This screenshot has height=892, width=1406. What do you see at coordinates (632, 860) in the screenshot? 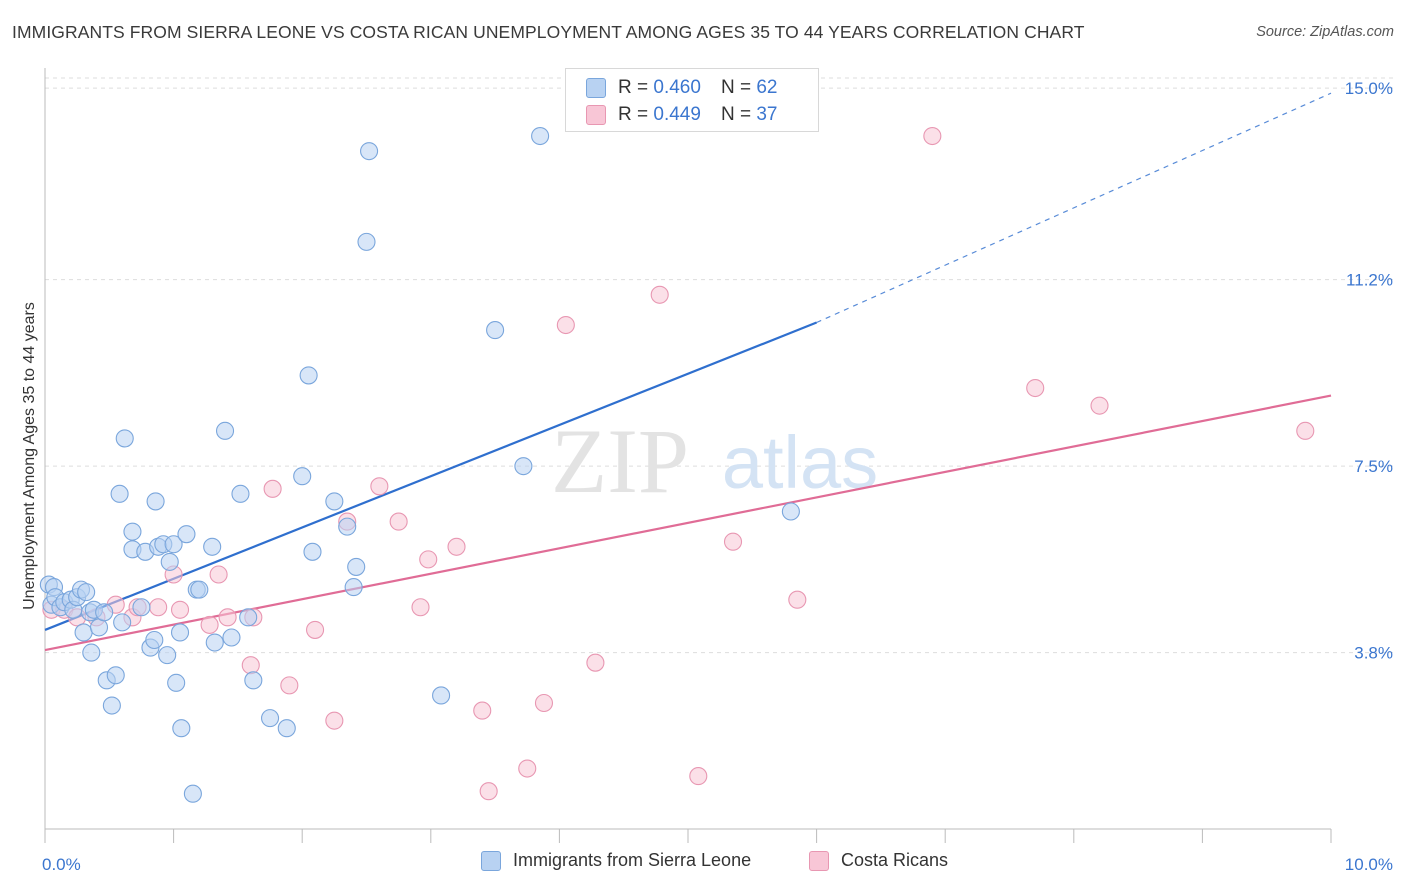
I see `legend-label-sierra-leone: Immigrants from Sierra Leone` at bounding box center [632, 860].